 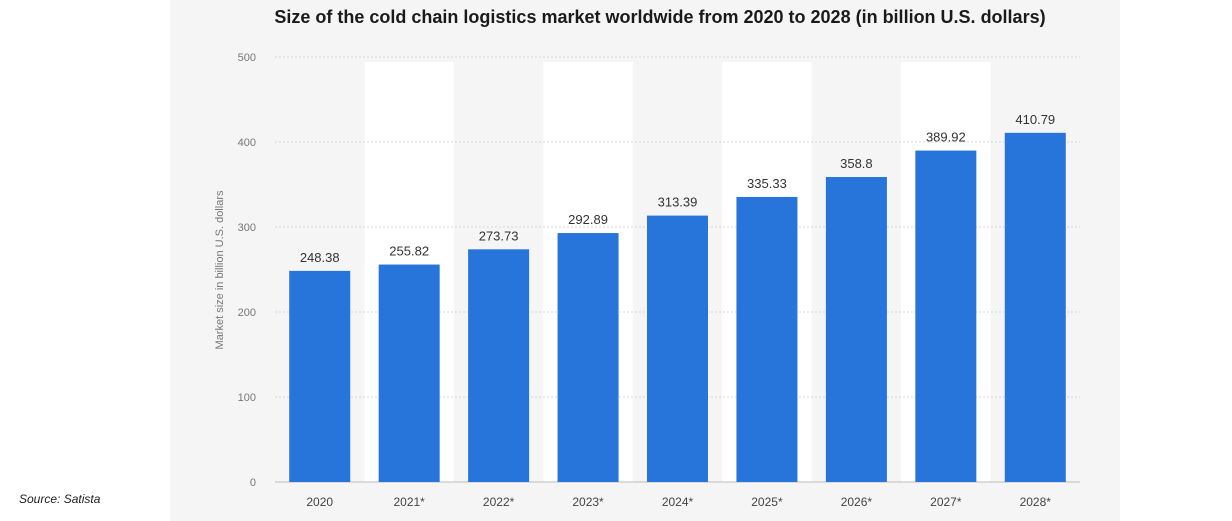 What do you see at coordinates (247, 58) in the screenshot?
I see `y-tick-label: 500` at bounding box center [247, 58].